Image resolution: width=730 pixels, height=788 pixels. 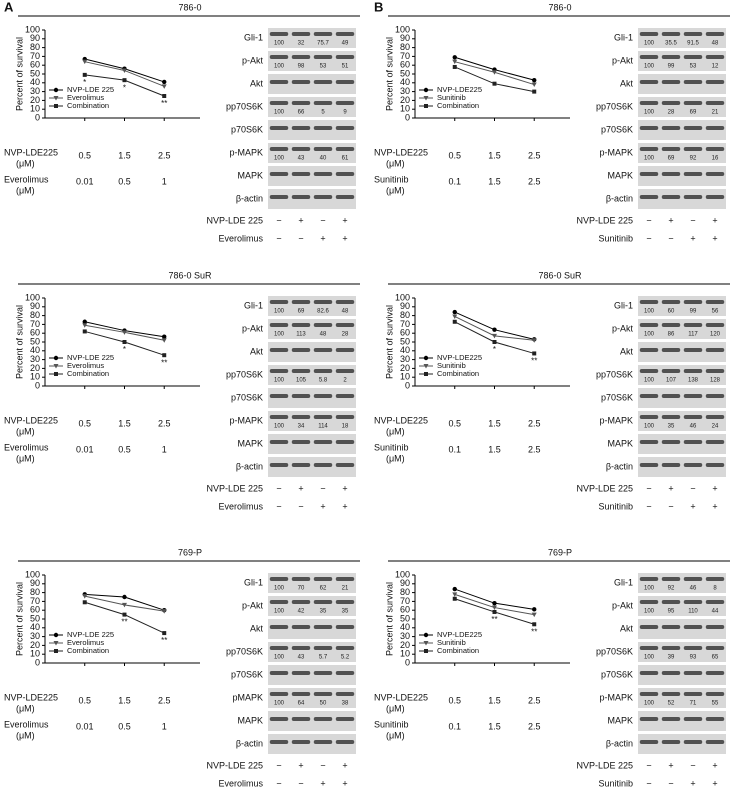 What do you see at coordinates (615, 238) in the screenshot?
I see `treatment-label: Sunitinib` at bounding box center [615, 238].